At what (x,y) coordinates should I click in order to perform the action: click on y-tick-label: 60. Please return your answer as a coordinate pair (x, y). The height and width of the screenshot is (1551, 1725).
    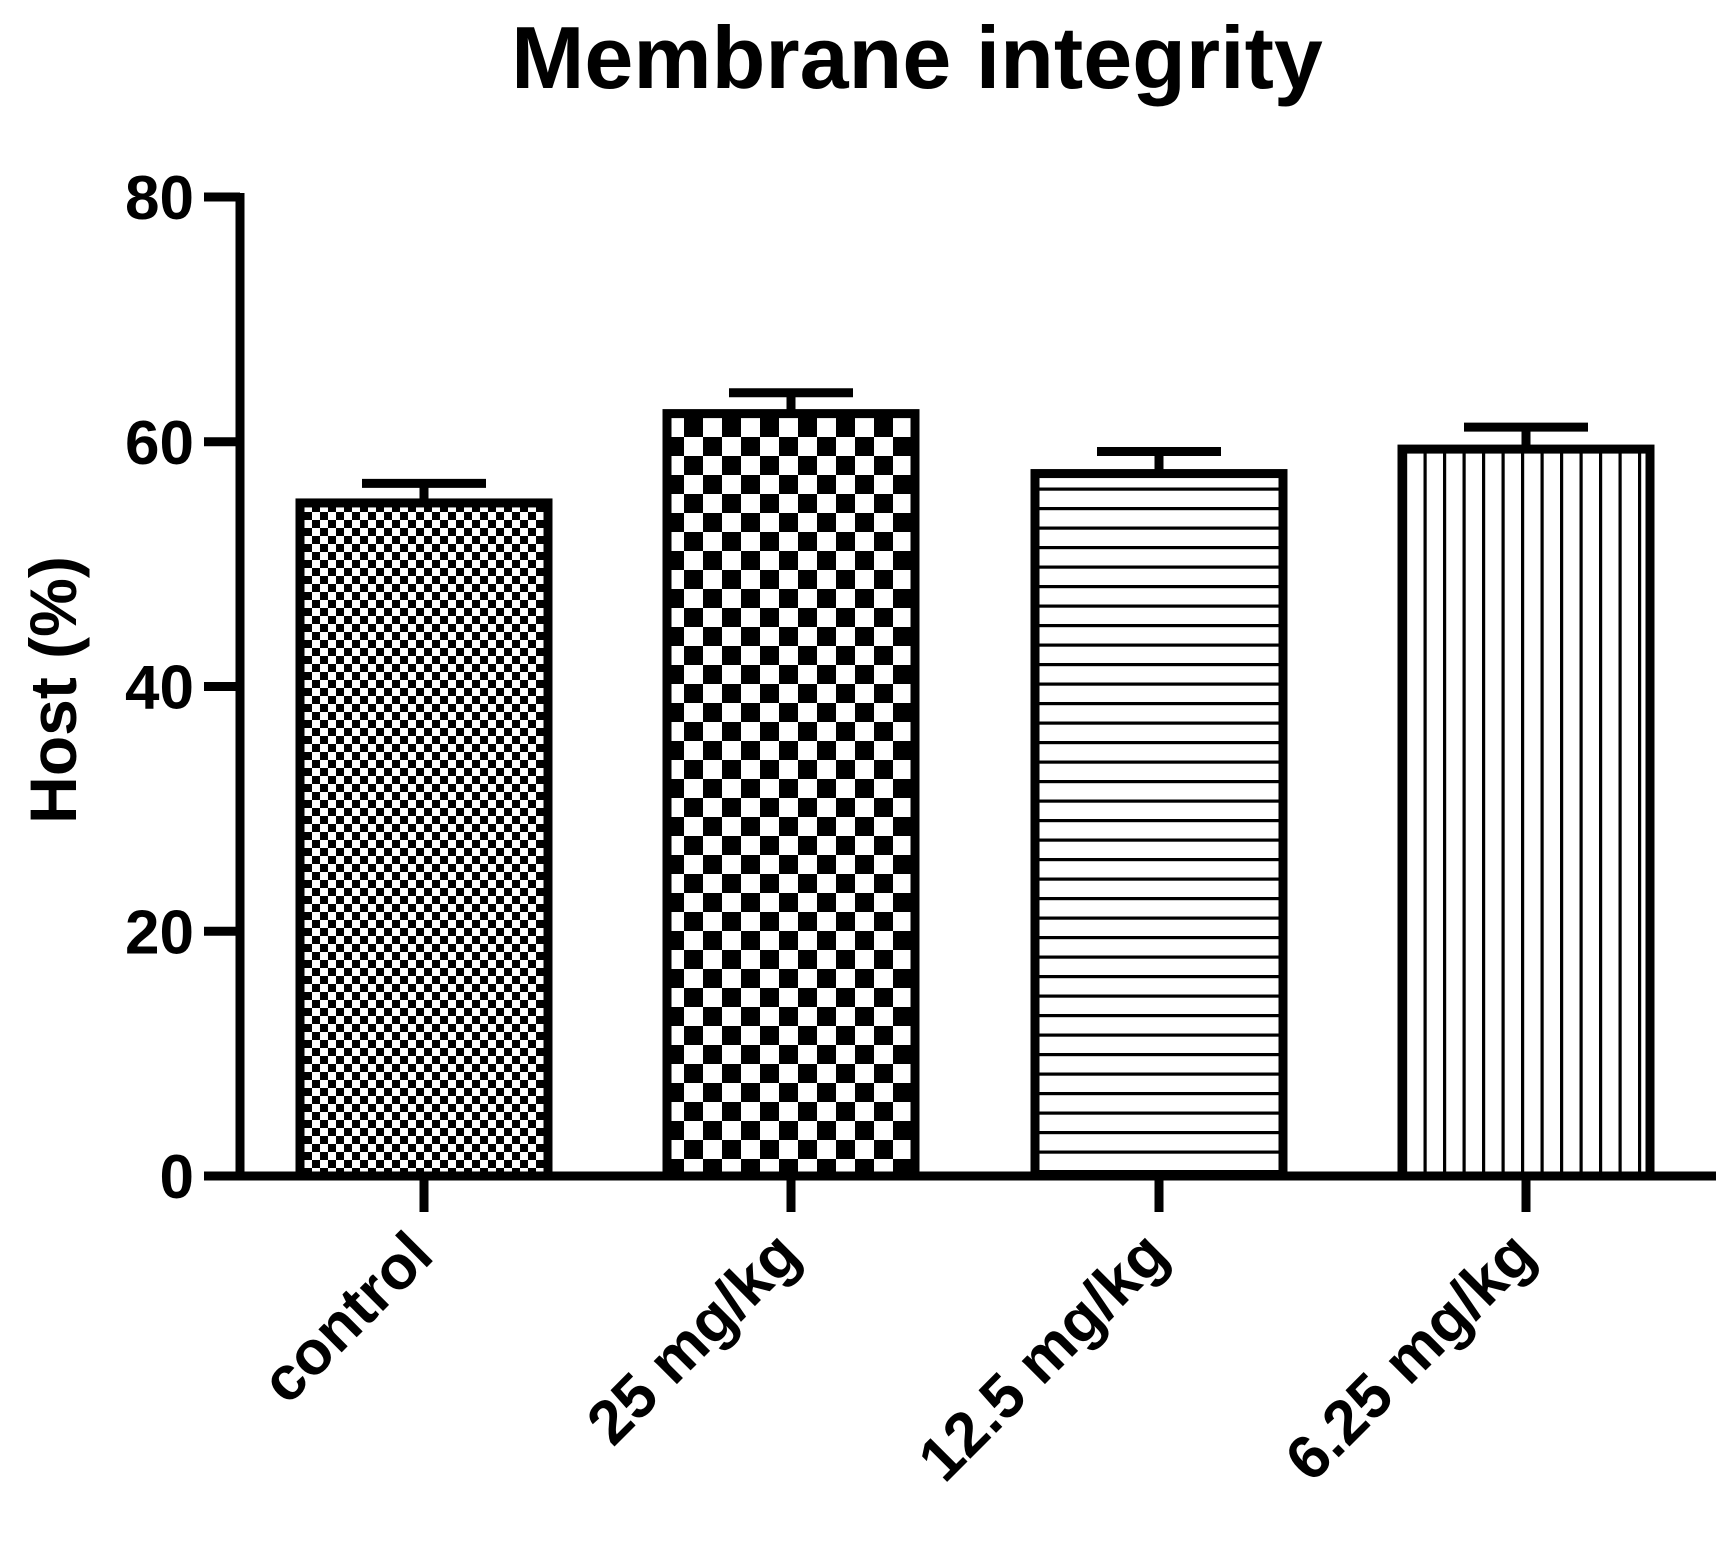
    Looking at the image, I should click on (159, 443).